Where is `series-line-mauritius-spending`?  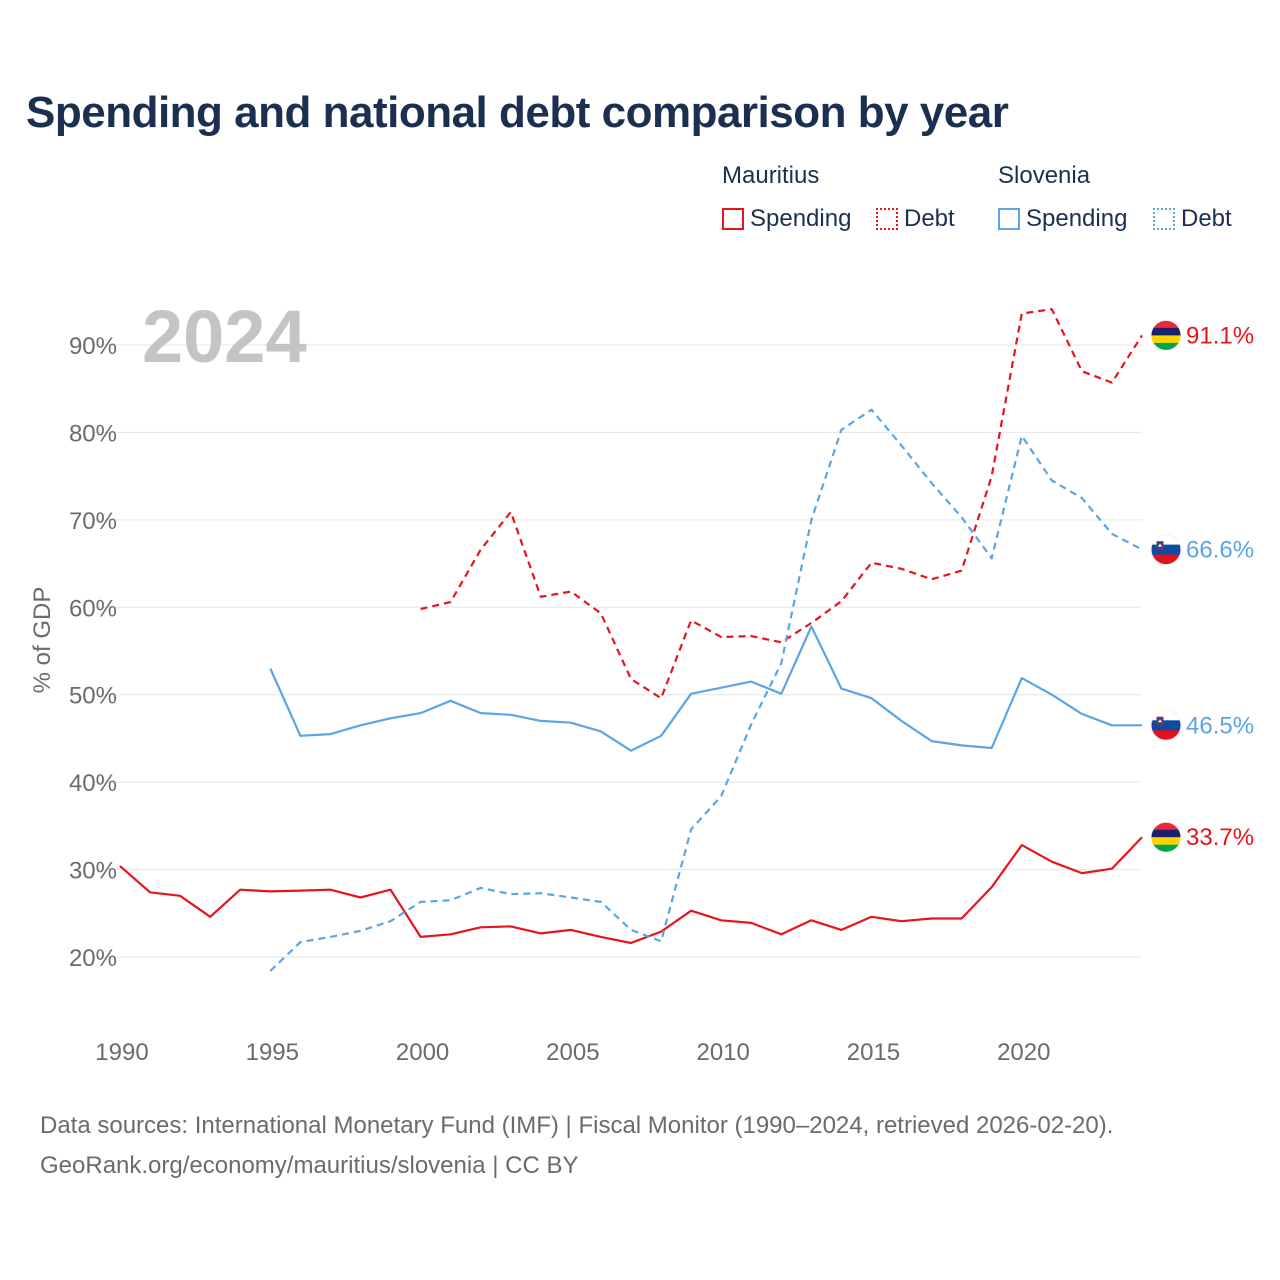 series-line-mauritius-spending is located at coordinates (631, 890).